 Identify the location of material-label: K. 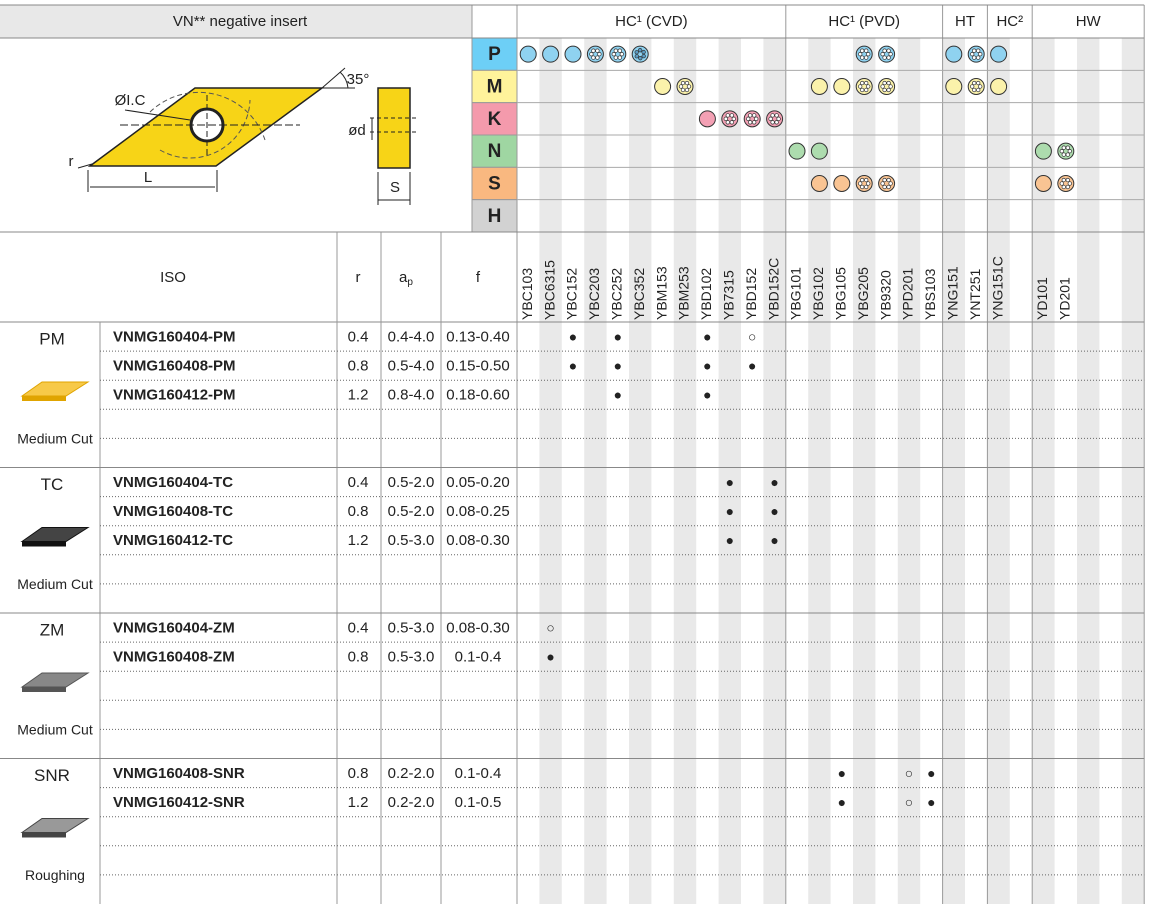
(495, 119).